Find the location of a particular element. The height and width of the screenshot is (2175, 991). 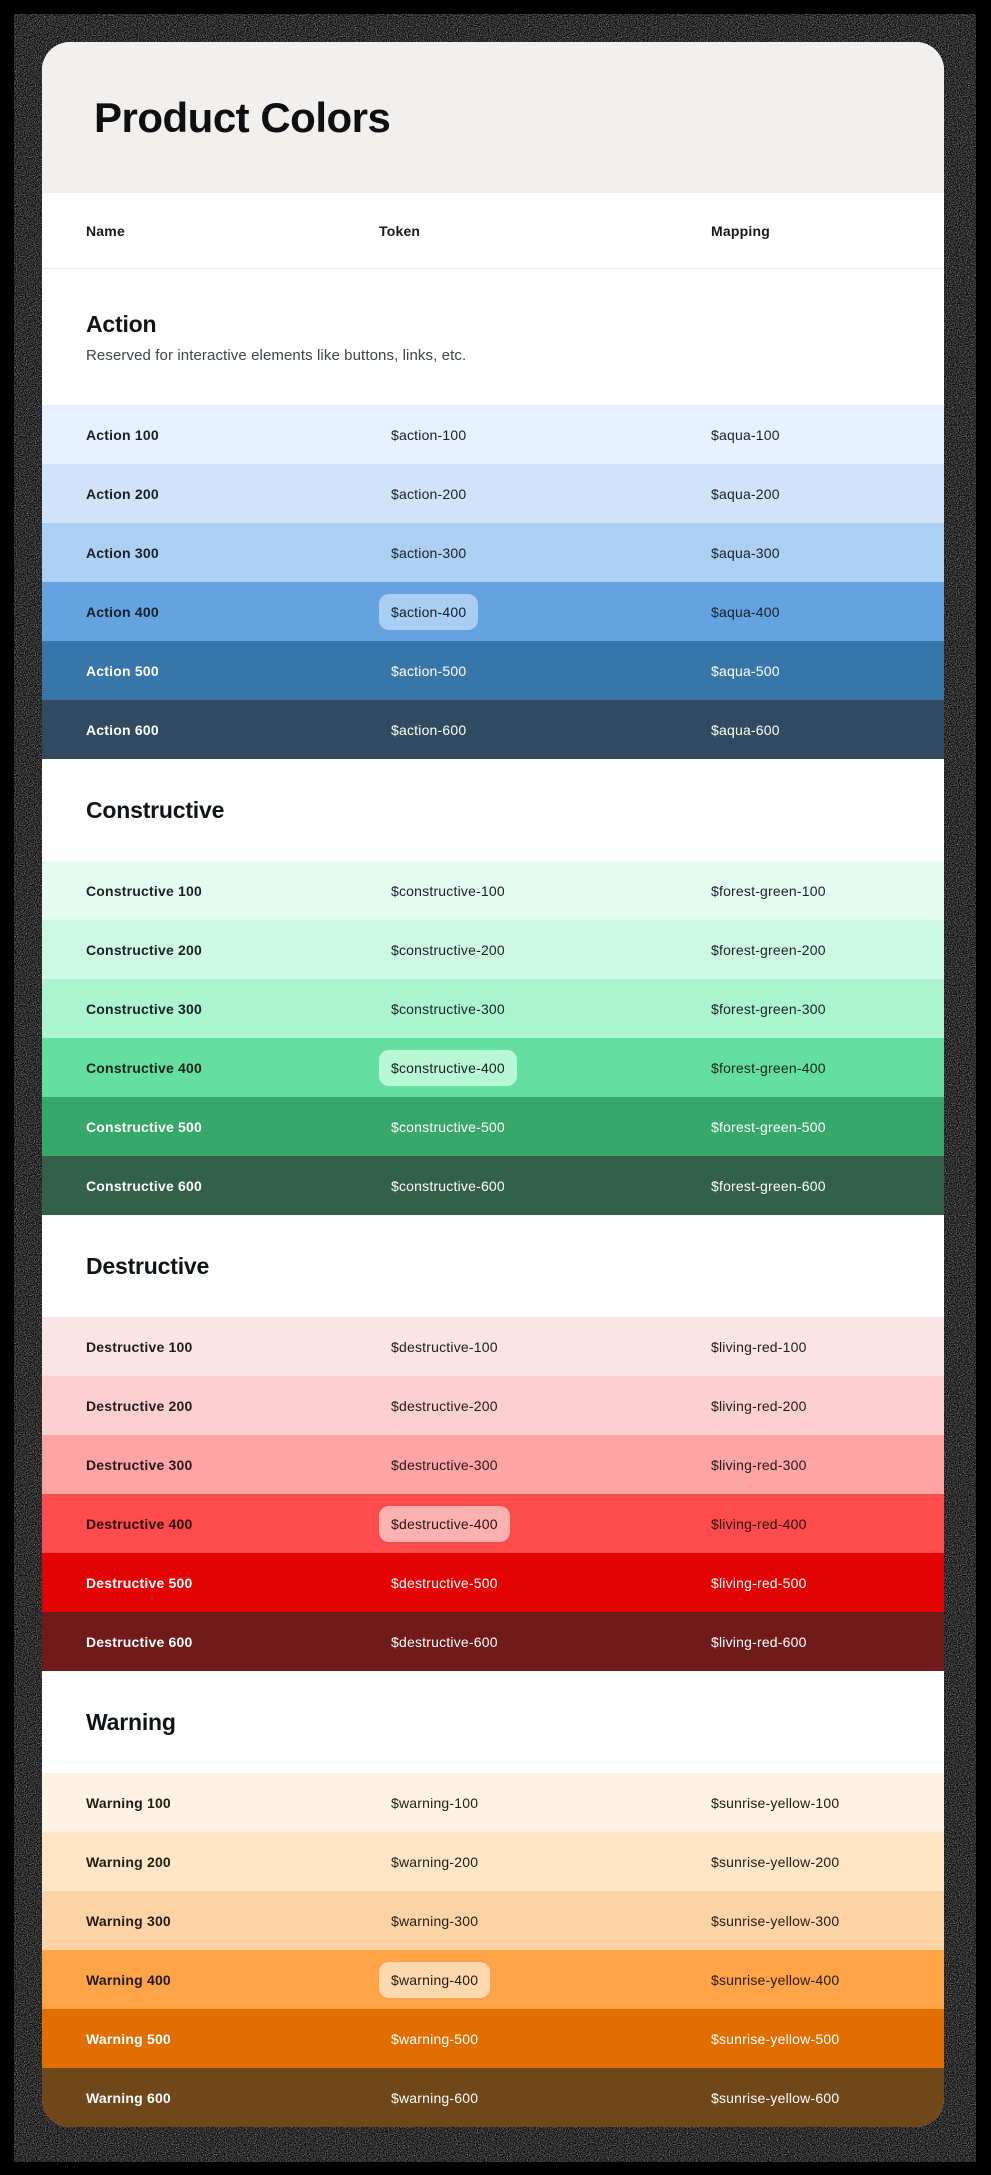

table-header: Name Token Mapping is located at coordinates (493, 231).